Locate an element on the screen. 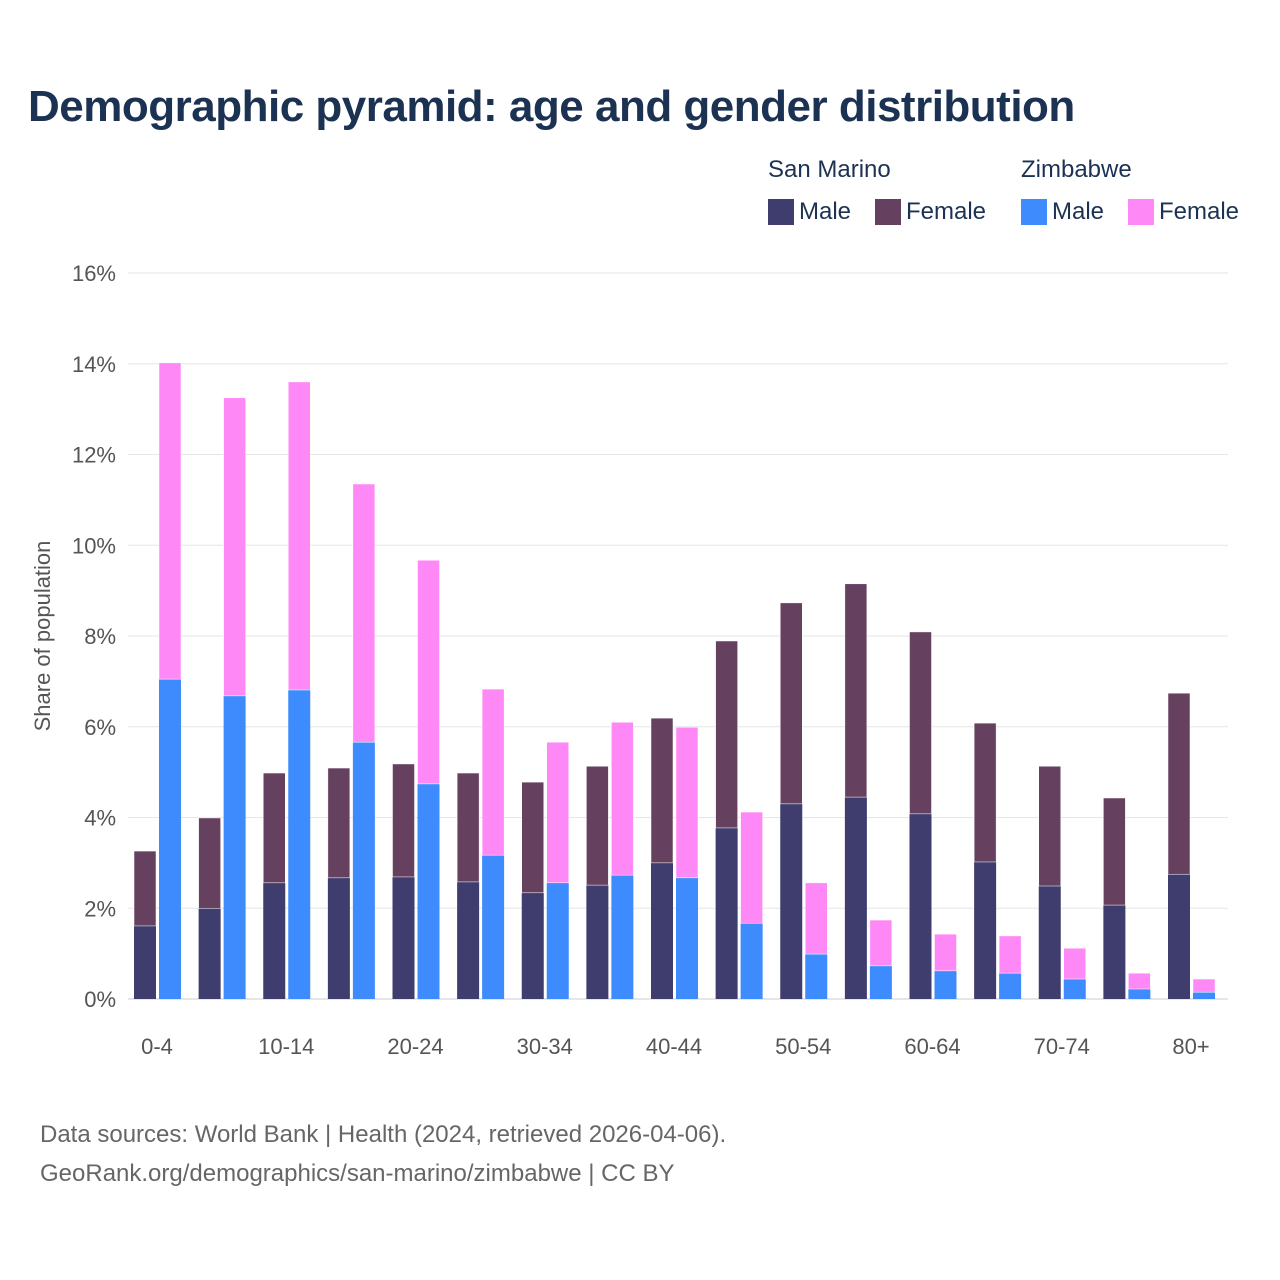  bar-zimbabwe-female-80+ is located at coordinates (1204, 985).